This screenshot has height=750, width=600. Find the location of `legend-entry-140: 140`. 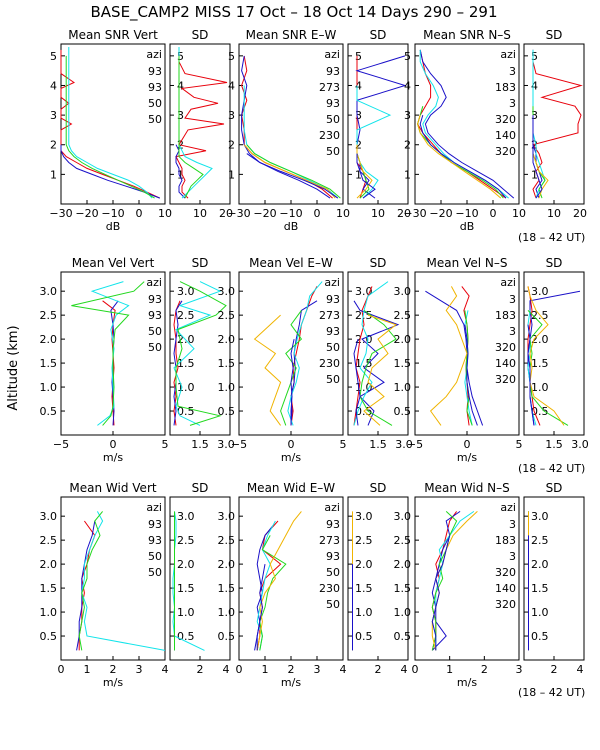

legend-entry-140: 140 is located at coordinates (505, 135).